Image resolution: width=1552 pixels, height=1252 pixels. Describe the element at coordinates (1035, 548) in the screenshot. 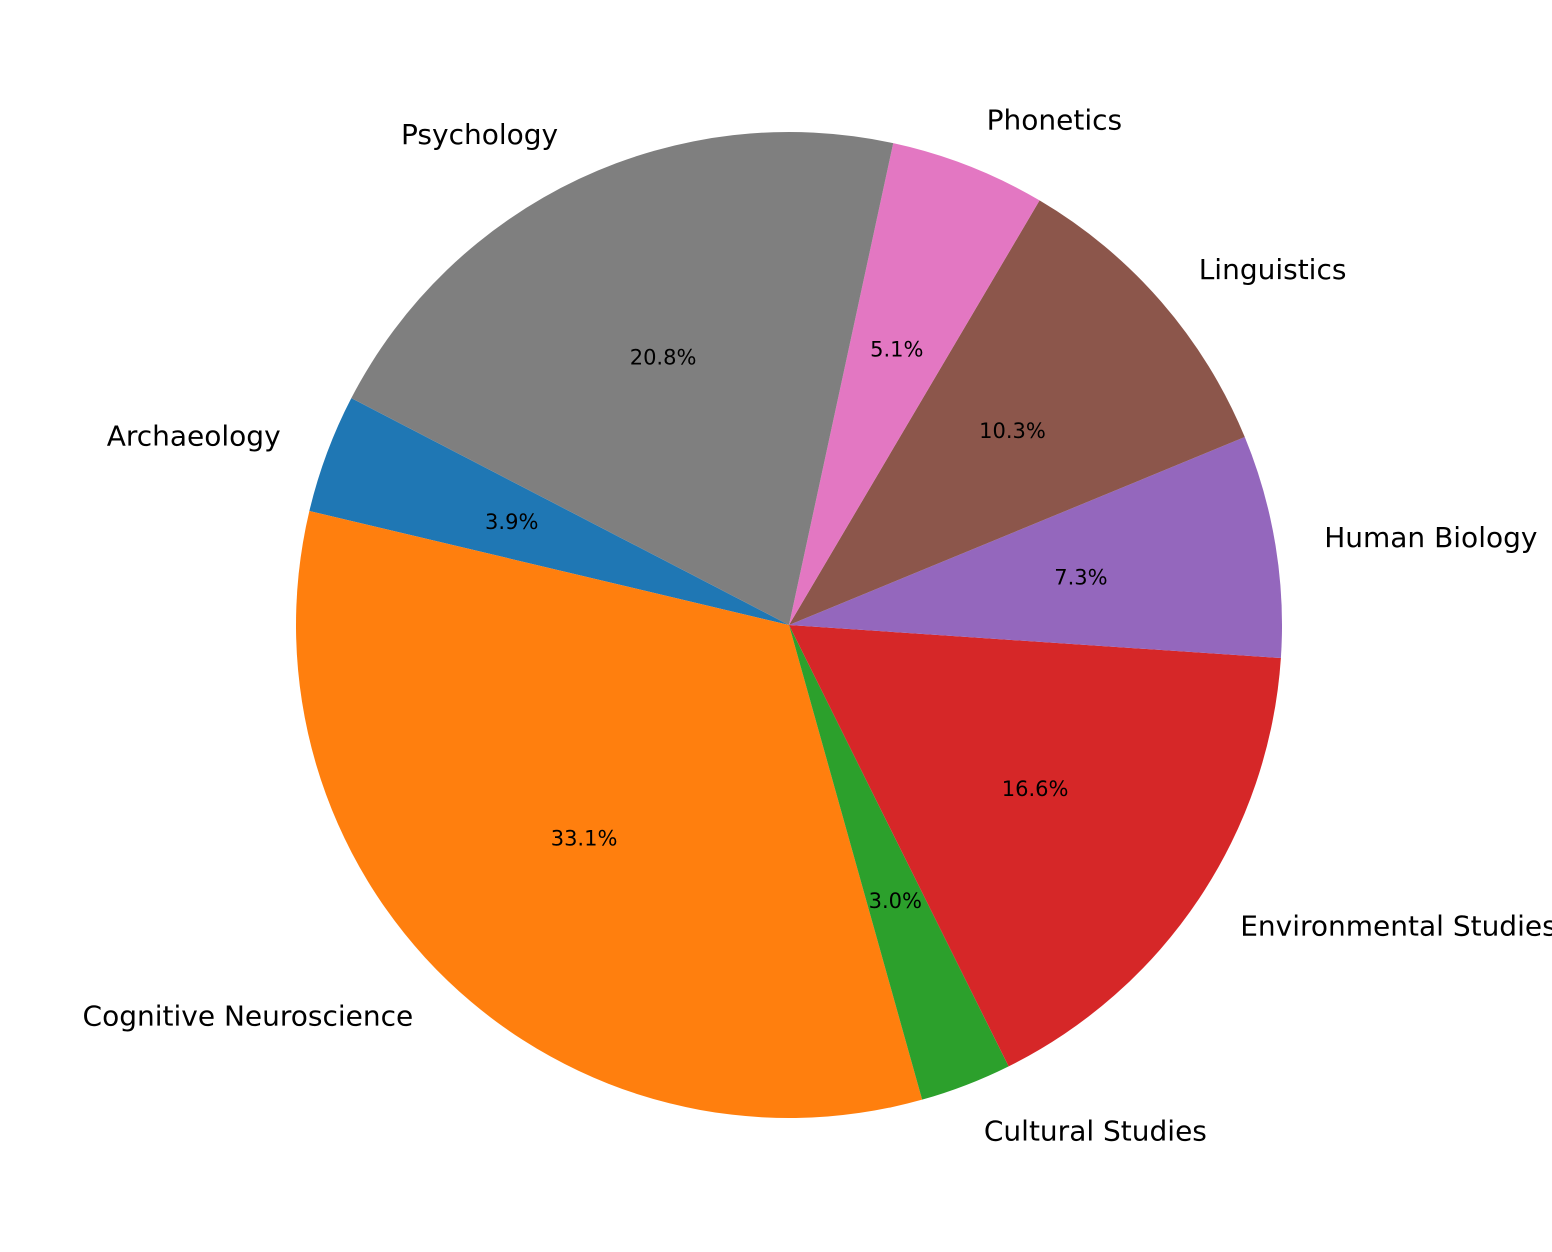

I see `slice-human-biology` at that location.